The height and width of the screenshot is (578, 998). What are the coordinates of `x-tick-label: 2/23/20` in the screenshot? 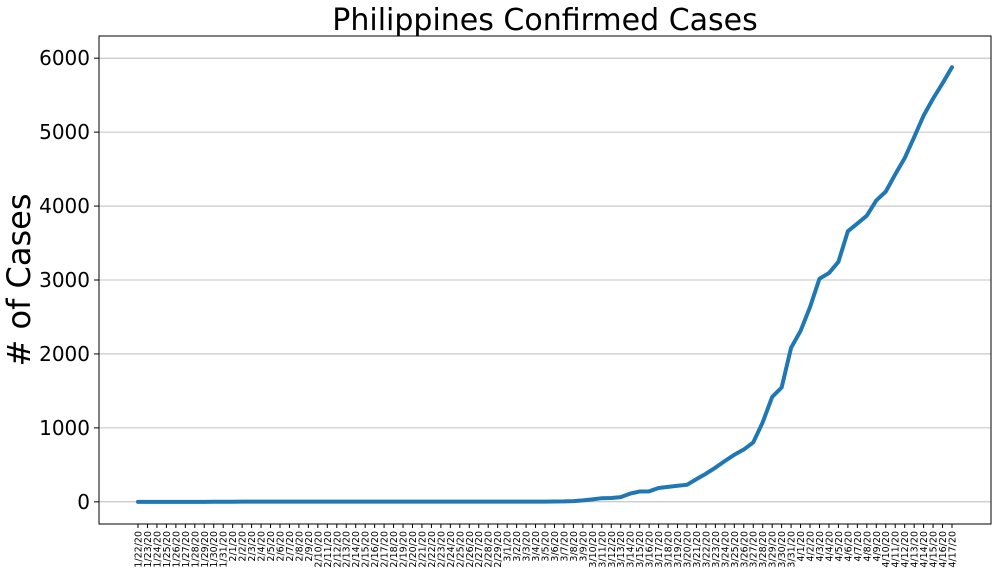 It's located at (441, 549).